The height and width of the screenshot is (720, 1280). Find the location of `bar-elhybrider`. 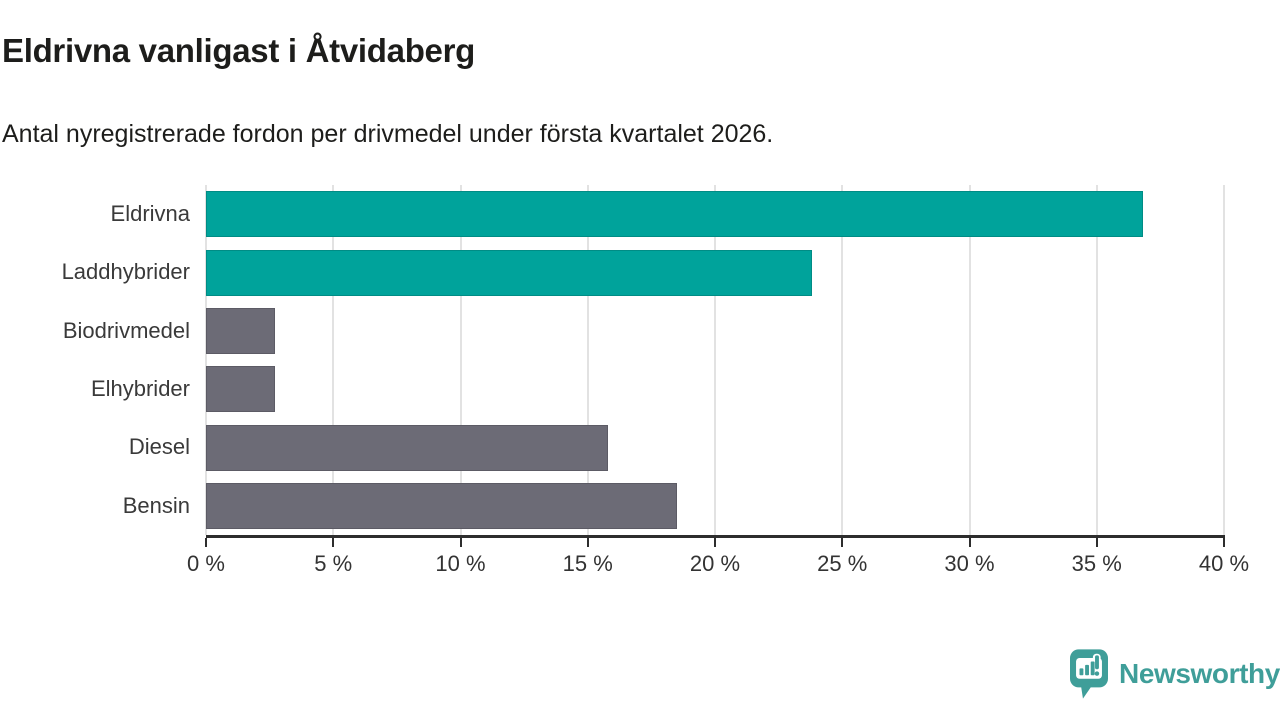

bar-elhybrider is located at coordinates (240, 389).